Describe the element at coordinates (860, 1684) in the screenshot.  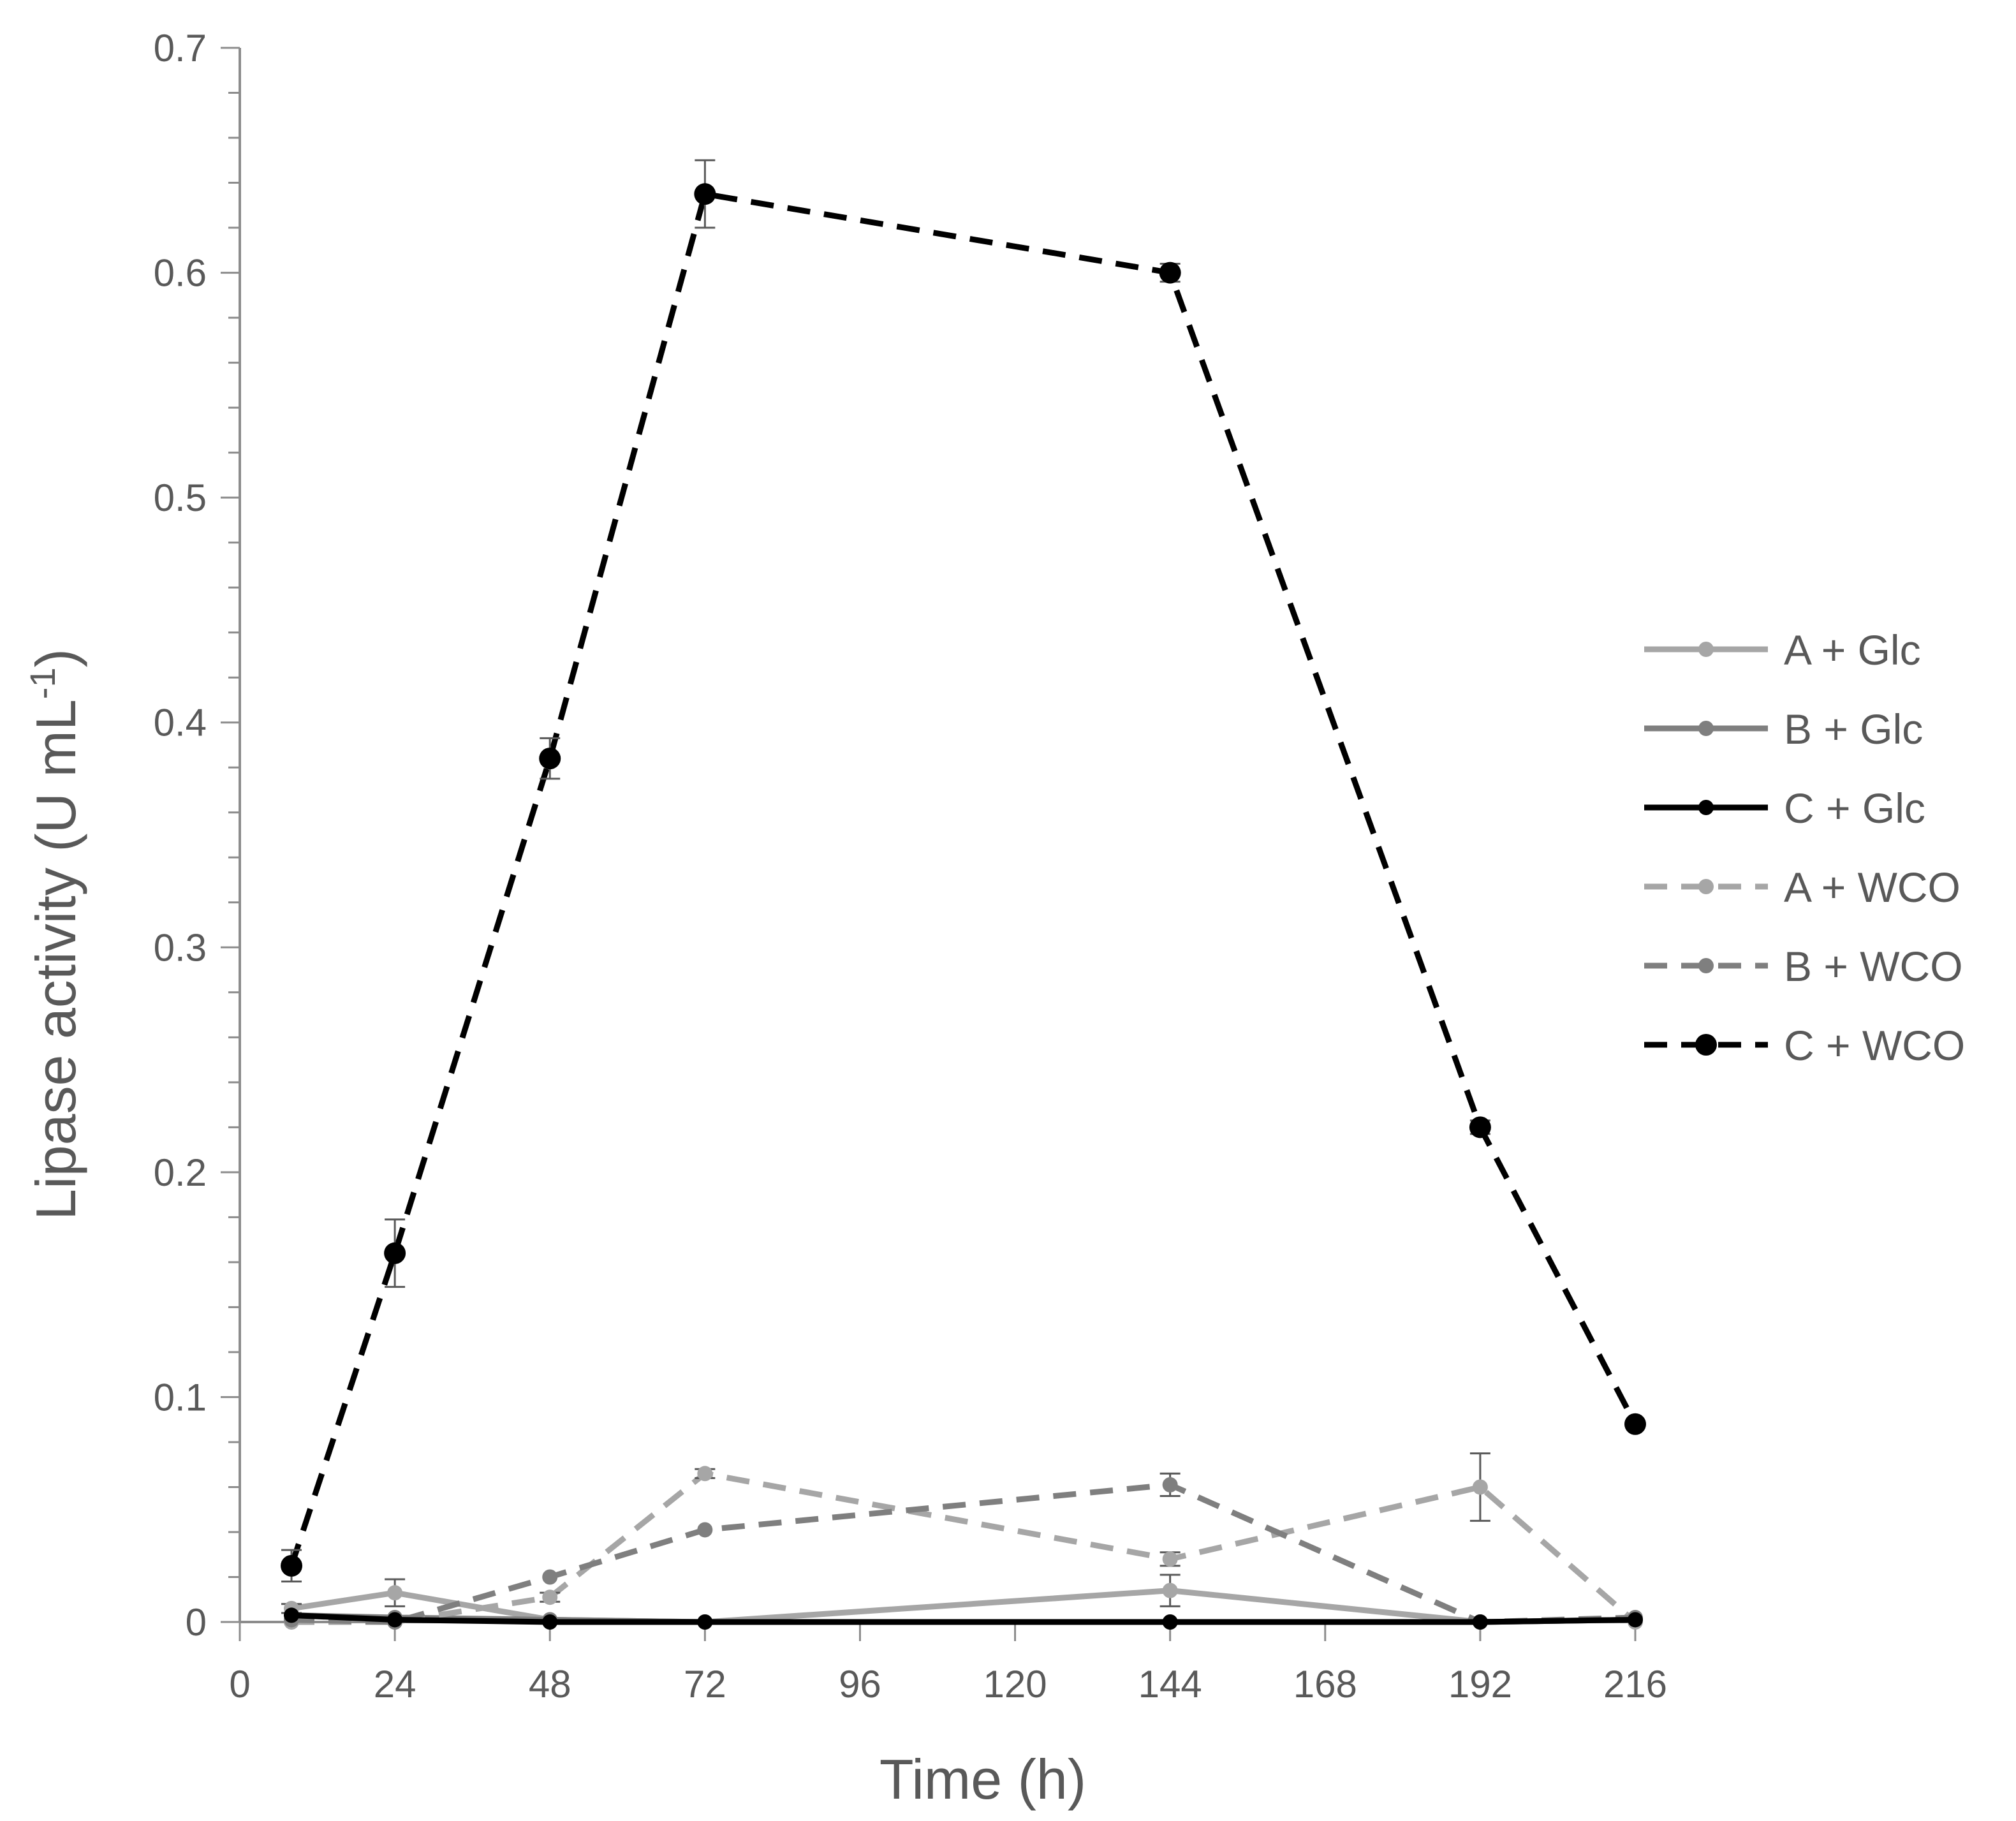
I see `x-tick-label: 96` at that location.